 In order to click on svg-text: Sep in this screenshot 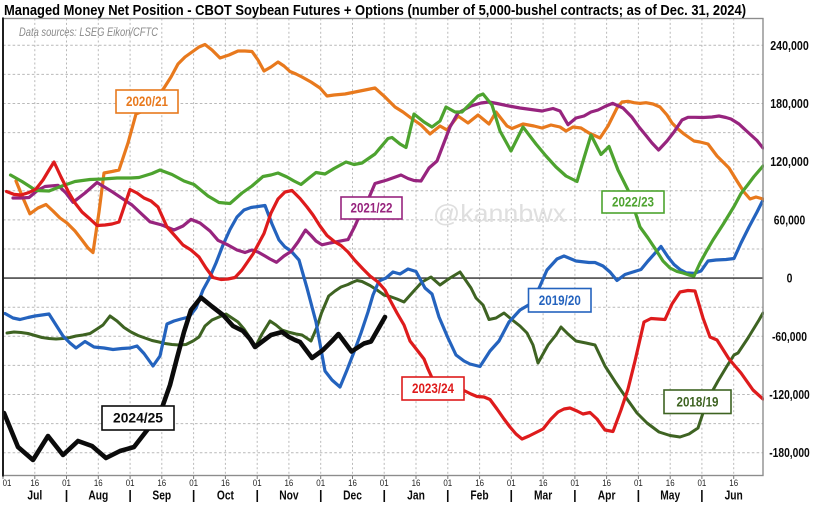, I will do `click(161, 496)`.